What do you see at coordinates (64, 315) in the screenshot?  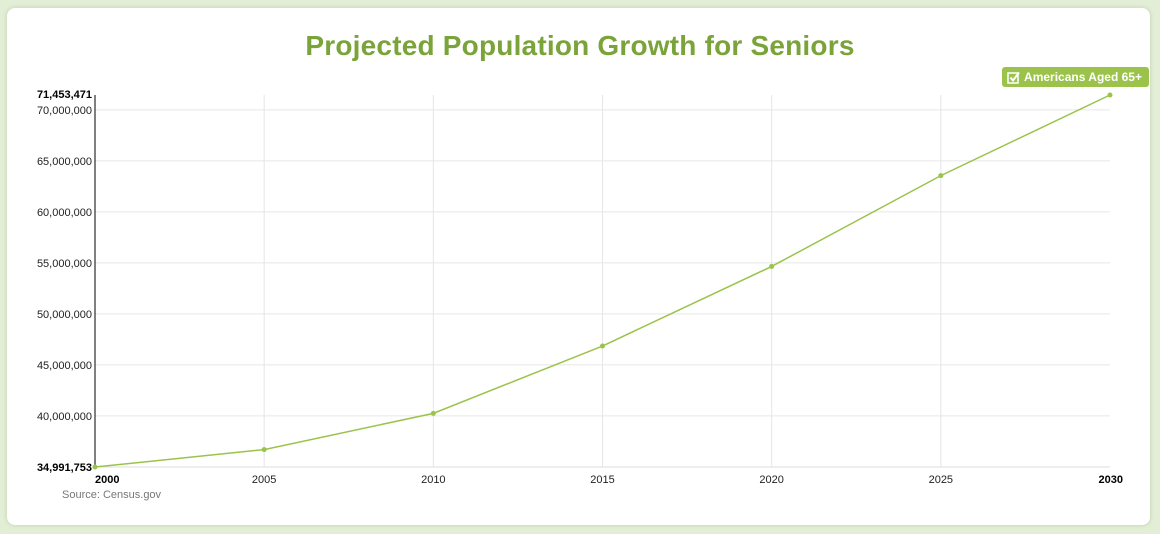 I see `y-tick-label: 50,000,000` at bounding box center [64, 315].